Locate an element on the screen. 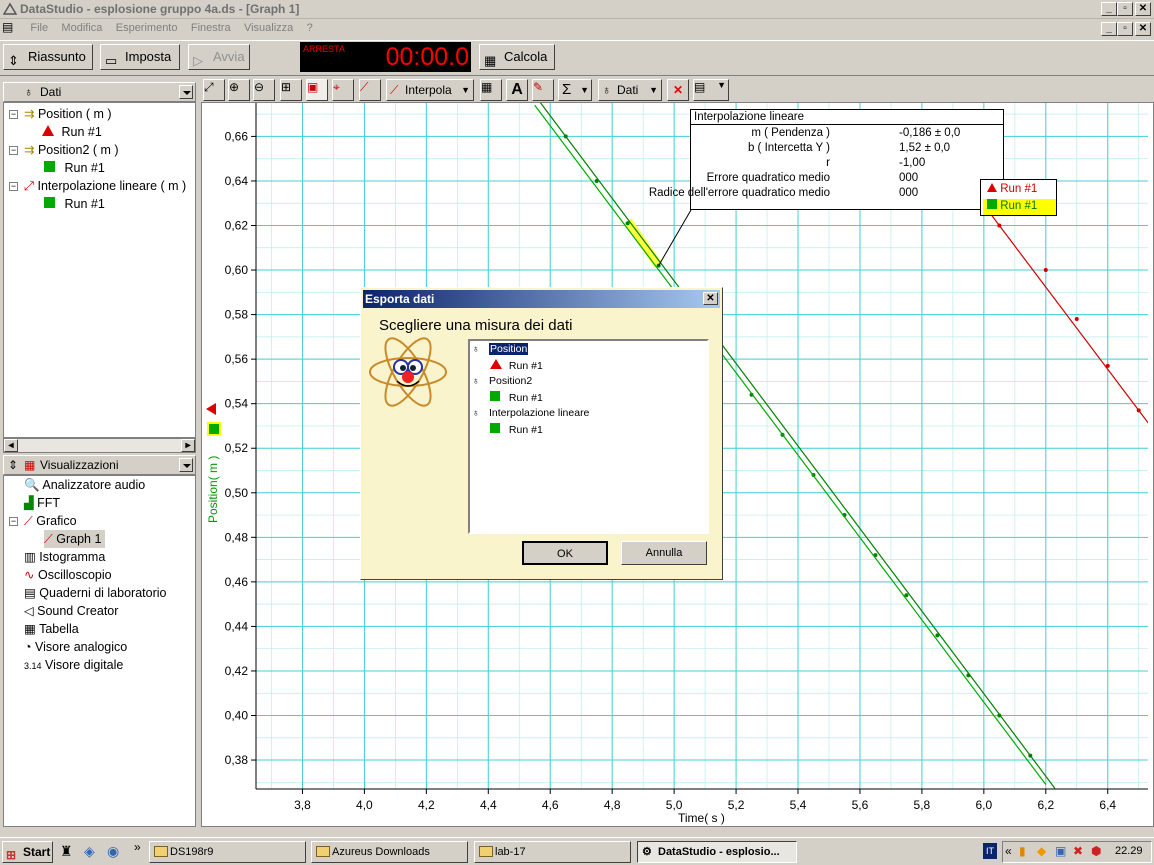  network-icon: ▣ is located at coordinates (1061, 851).